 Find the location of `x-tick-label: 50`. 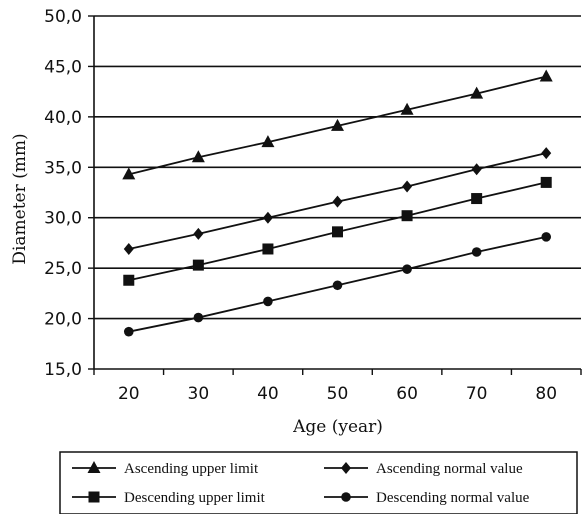

x-tick-label: 50 is located at coordinates (338, 394).